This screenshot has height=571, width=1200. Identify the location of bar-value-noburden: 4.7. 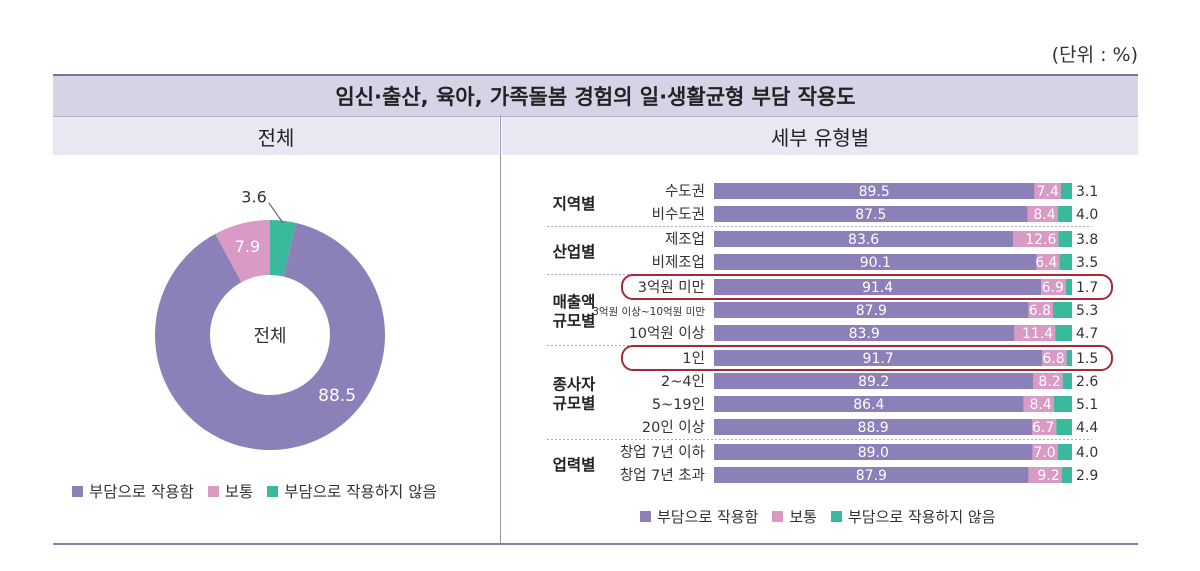
(1087, 334).